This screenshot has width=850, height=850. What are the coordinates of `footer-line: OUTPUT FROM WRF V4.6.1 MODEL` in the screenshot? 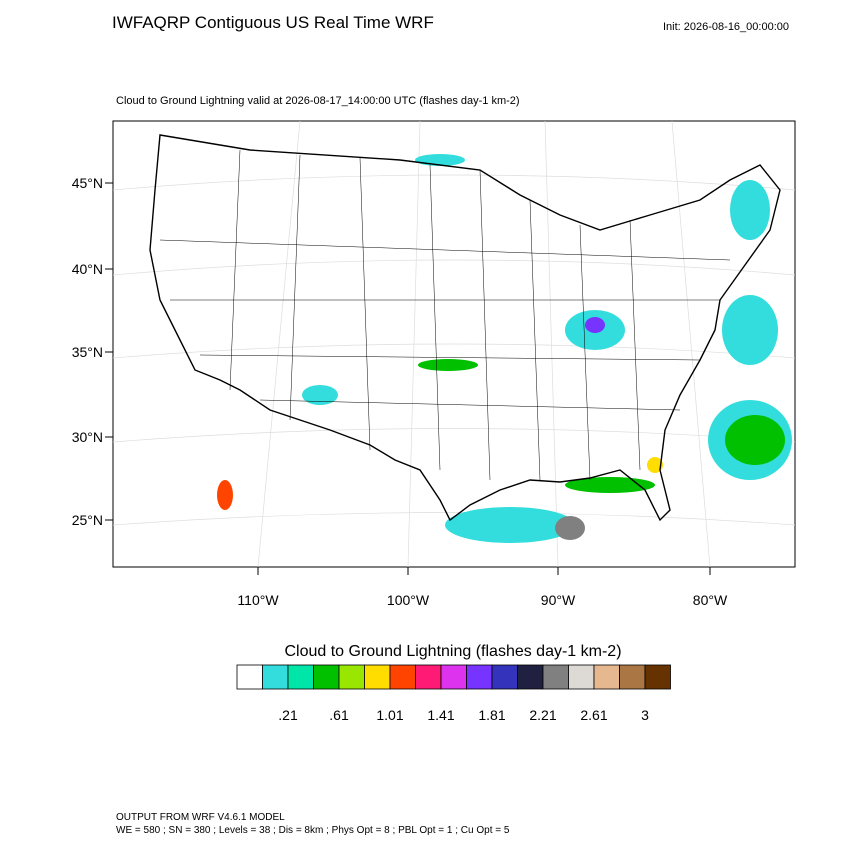 It's located at (200, 817).